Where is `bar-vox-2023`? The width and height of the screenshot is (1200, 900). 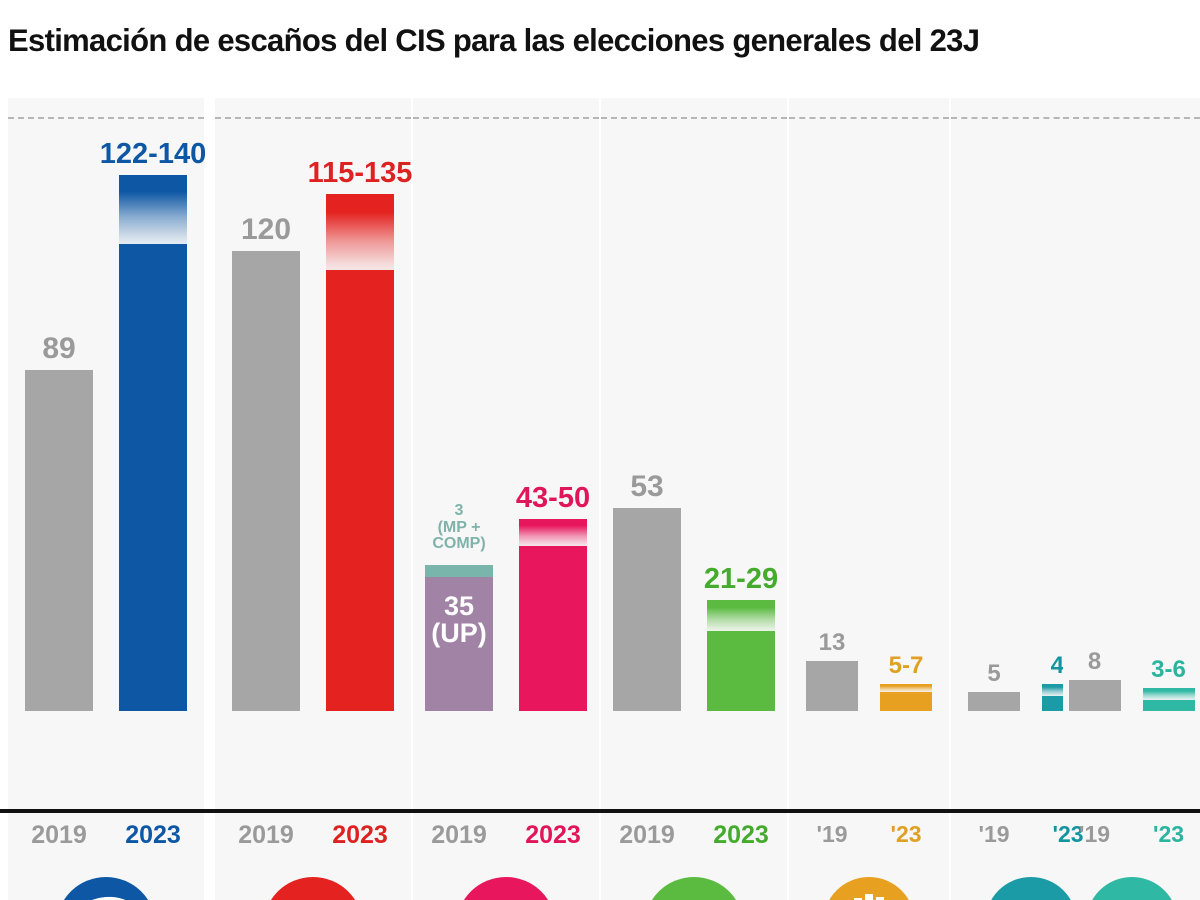
bar-vox-2023 is located at coordinates (741, 655).